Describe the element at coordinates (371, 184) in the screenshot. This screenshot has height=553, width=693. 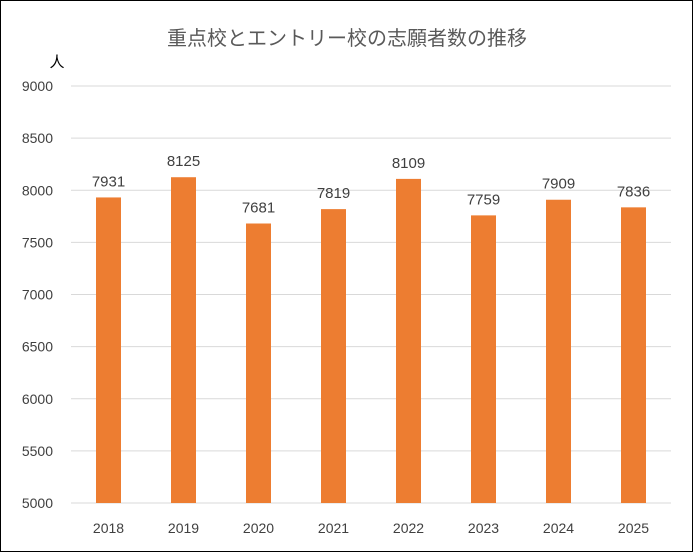
I see `data-labels: 7931 8125 7681 7819 8109 7759 7909 7836` at that location.